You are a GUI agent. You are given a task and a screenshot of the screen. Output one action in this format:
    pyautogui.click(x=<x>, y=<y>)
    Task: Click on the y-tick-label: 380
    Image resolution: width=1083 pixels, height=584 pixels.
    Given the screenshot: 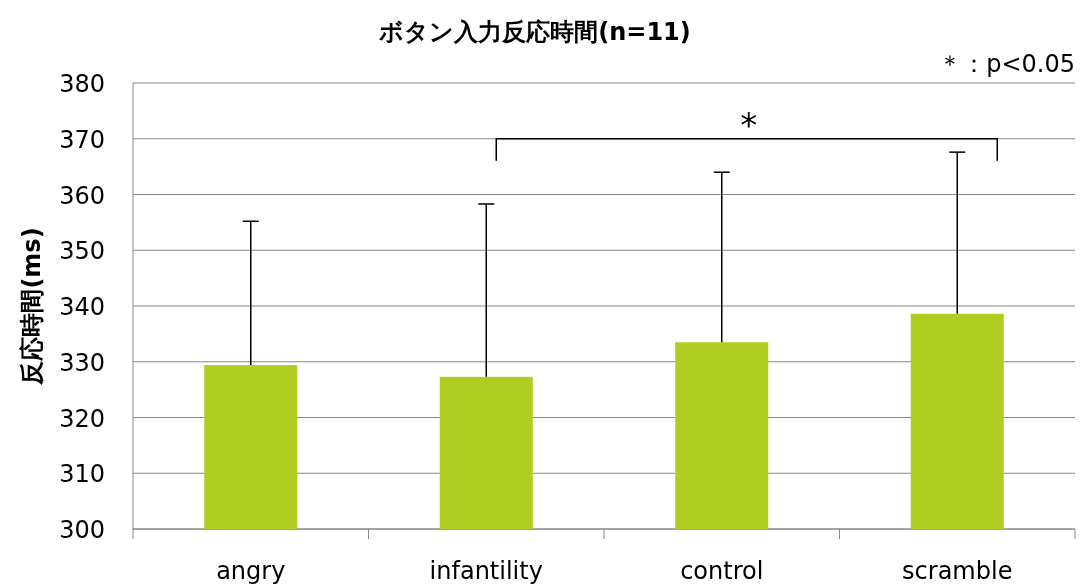 What is the action you would take?
    pyautogui.click(x=82, y=84)
    